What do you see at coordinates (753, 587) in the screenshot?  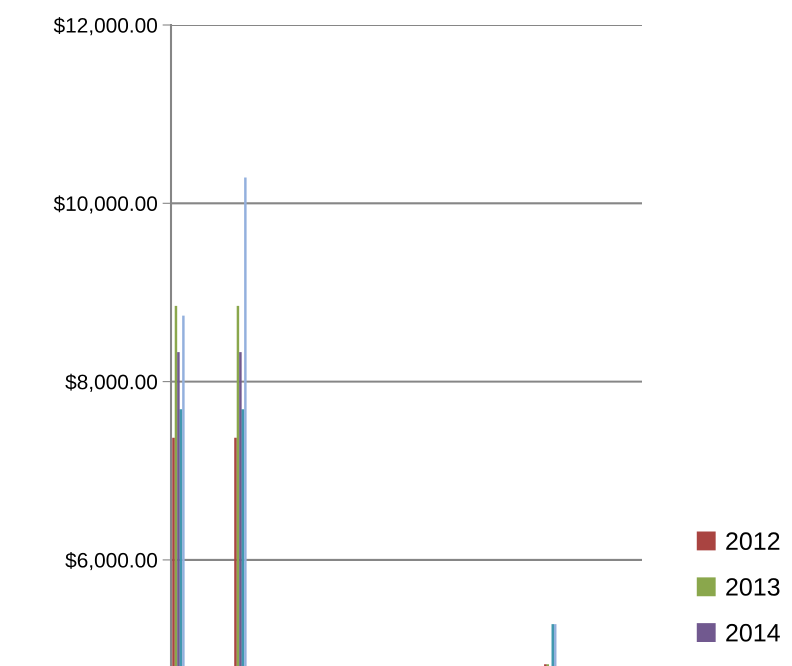 I see `legend-label: 2013` at bounding box center [753, 587].